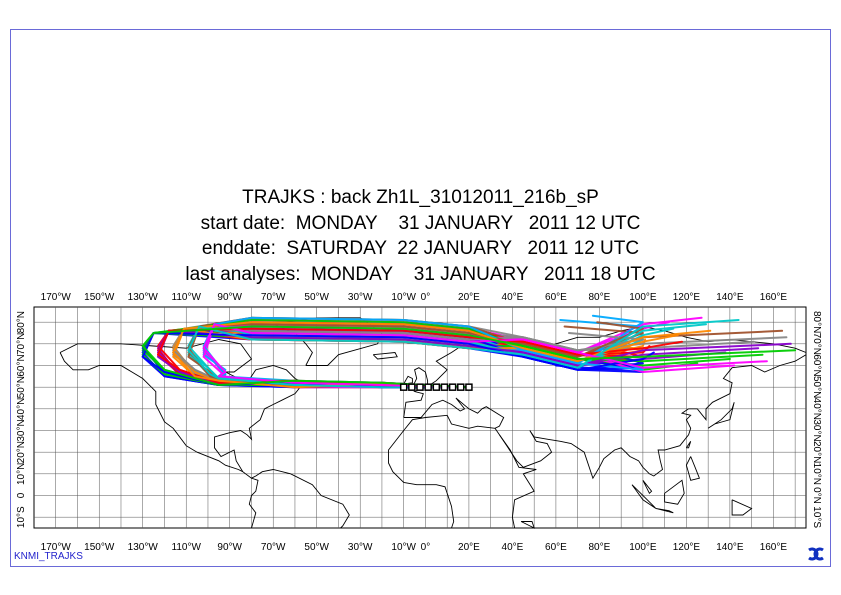 The height and width of the screenshot is (595, 841). I want to click on lat-tick-label-right: 0°N, so click(816, 495).